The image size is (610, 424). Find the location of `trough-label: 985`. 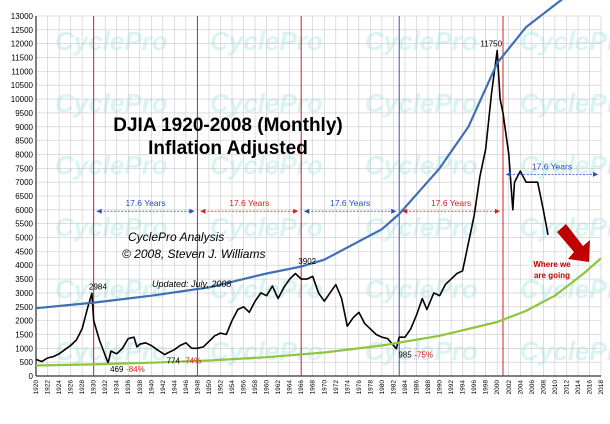

trough-label: 985 is located at coordinates (405, 355).